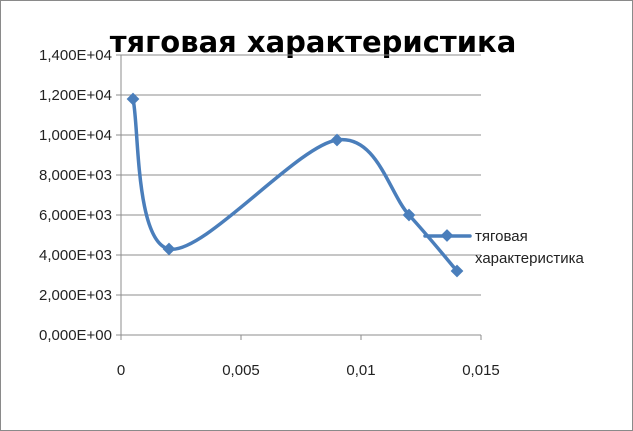 The width and height of the screenshot is (633, 431). I want to click on legend-label: тяговая характеристика, so click(529, 247).